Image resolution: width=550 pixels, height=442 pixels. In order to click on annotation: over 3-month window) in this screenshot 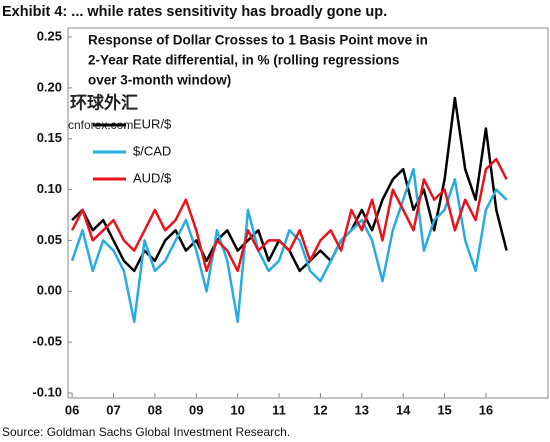, I will do `click(159, 80)`.